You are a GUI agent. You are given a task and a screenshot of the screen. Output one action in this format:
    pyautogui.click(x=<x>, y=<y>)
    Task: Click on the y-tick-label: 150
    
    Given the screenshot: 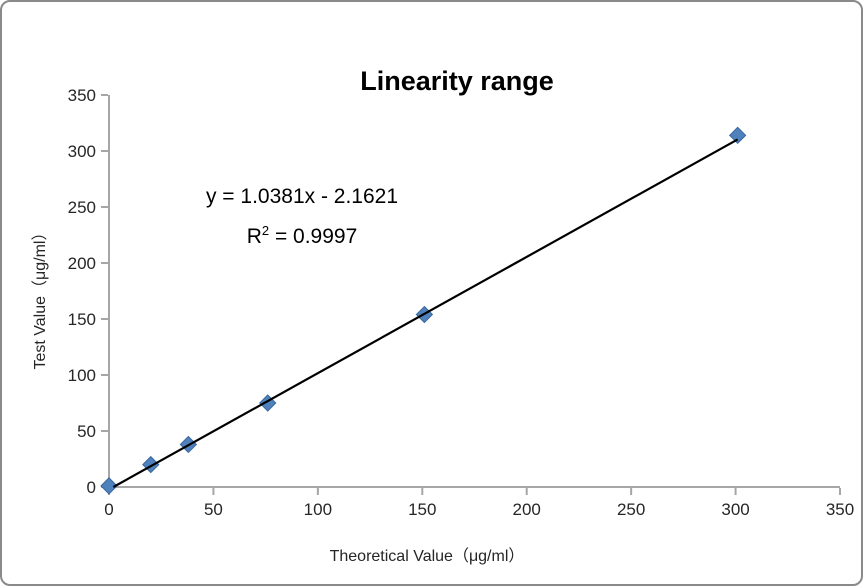 What is the action you would take?
    pyautogui.click(x=82, y=319)
    